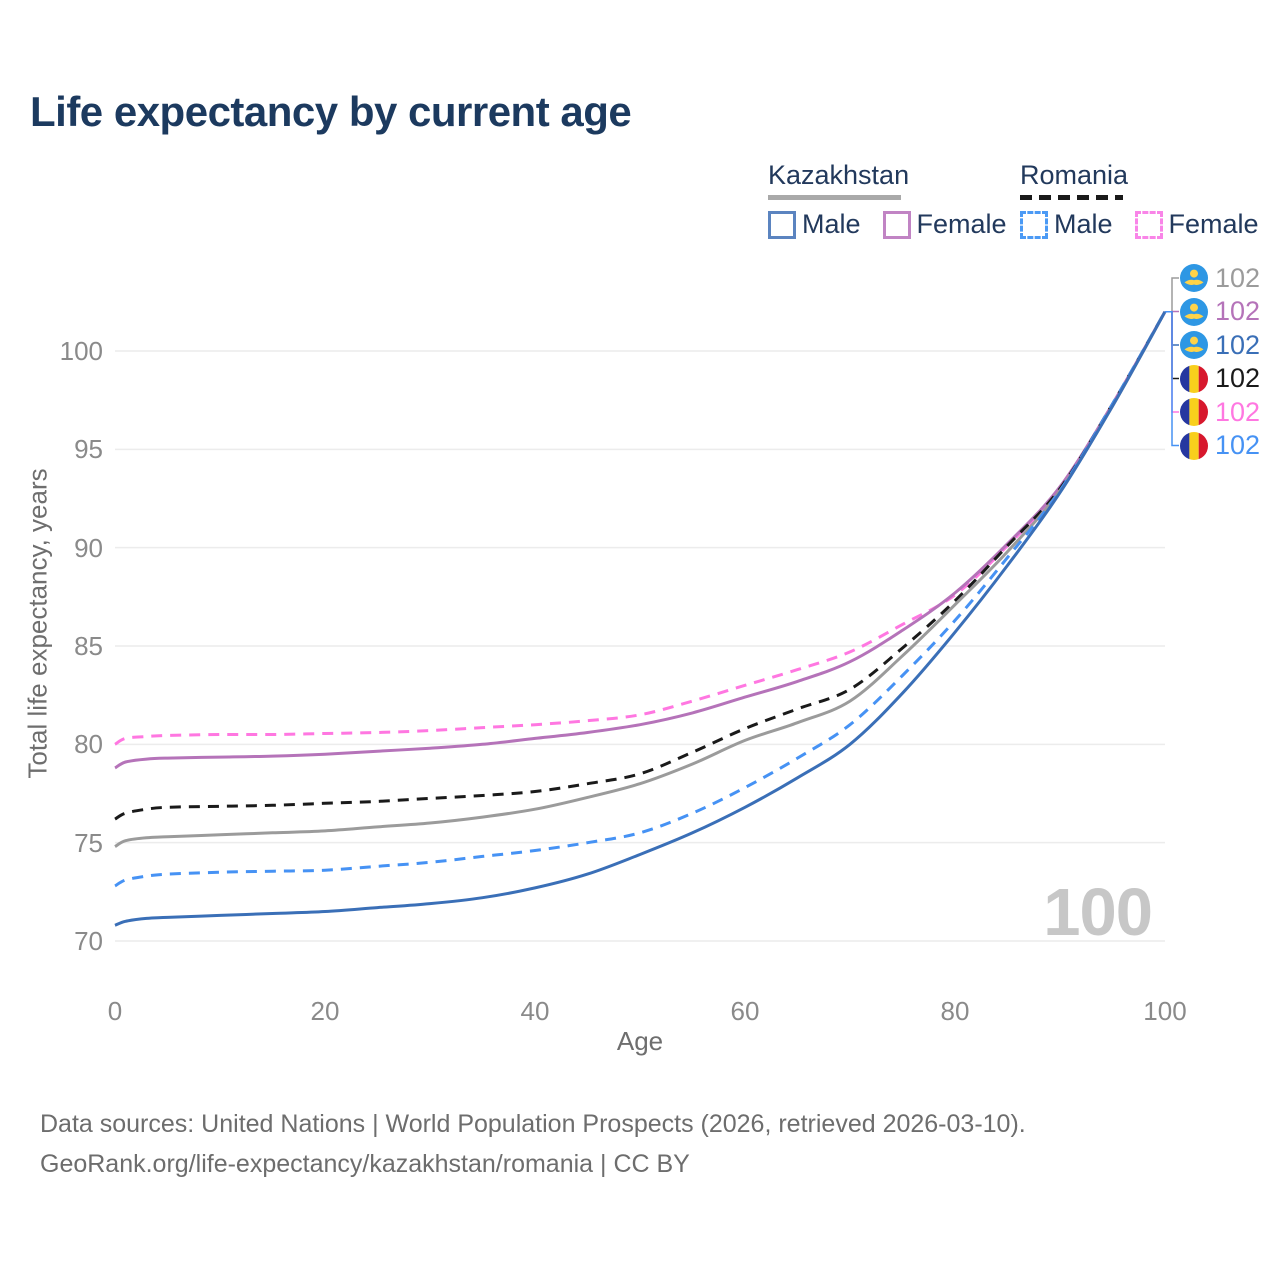  Describe the element at coordinates (834, 197) in the screenshot. I see `legend-underline-kazakhstan-total` at that location.